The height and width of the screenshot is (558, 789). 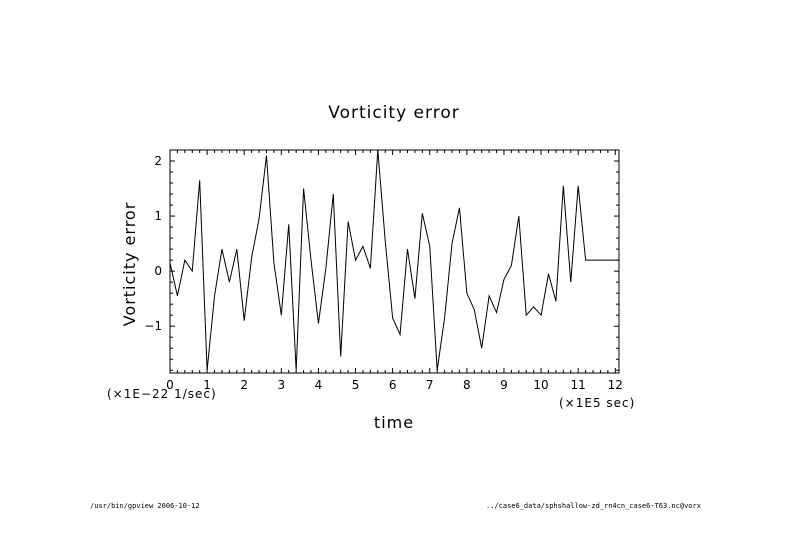 I want to click on x-tick-label: 10, so click(x=540, y=385).